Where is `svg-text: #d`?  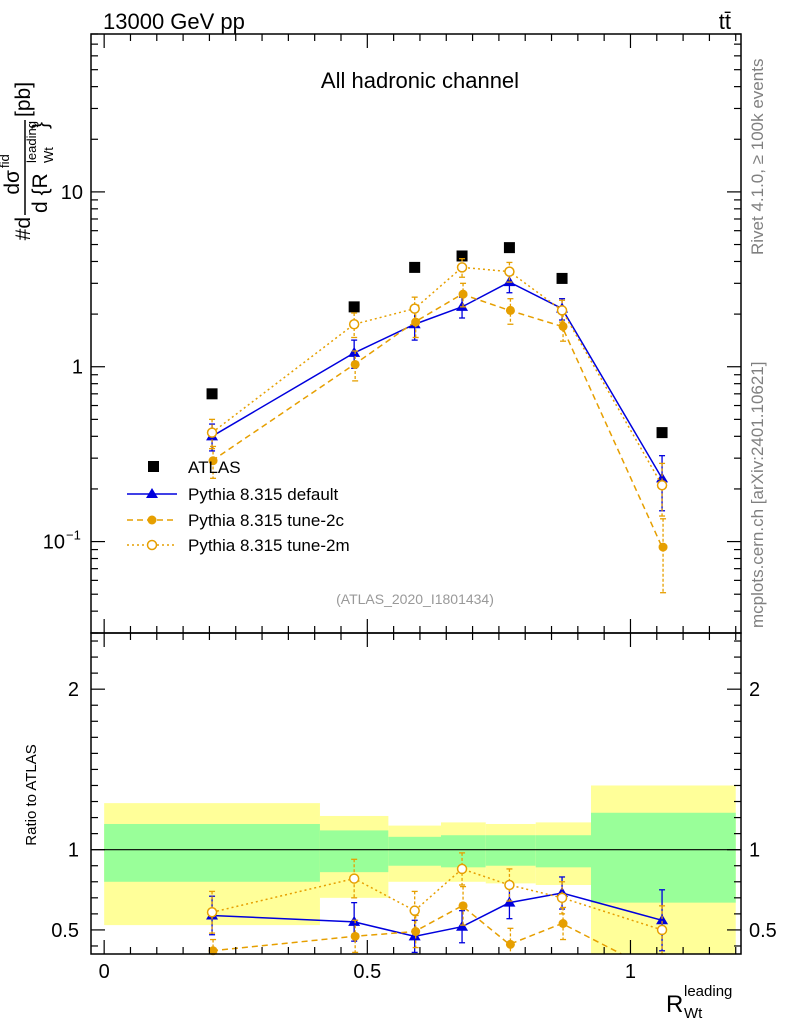 svg-text: #d is located at coordinates (23, 228).